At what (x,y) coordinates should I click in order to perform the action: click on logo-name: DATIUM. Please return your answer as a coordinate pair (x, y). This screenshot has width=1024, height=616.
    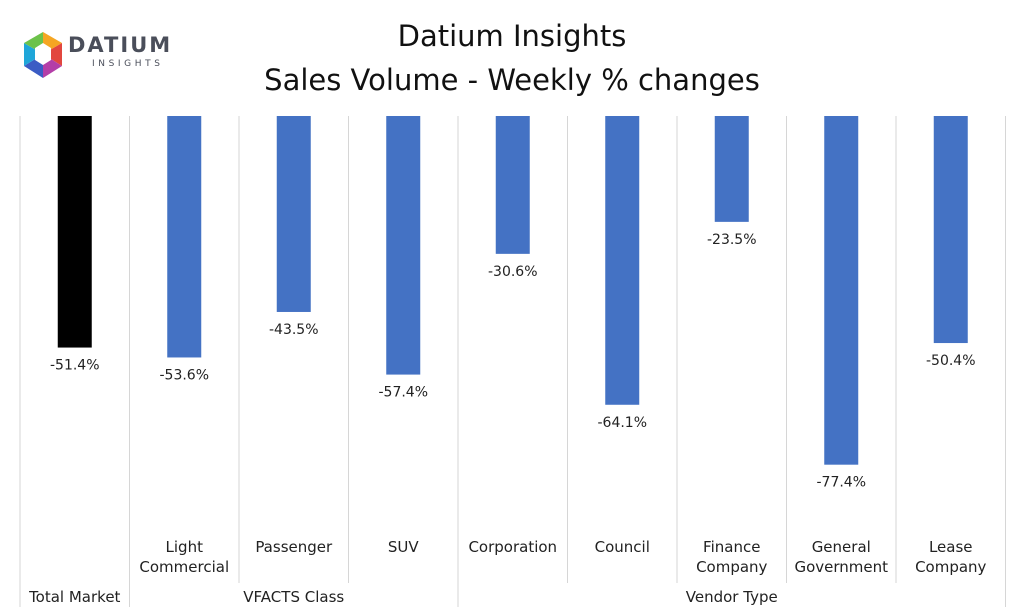
    Looking at the image, I should click on (120, 45).